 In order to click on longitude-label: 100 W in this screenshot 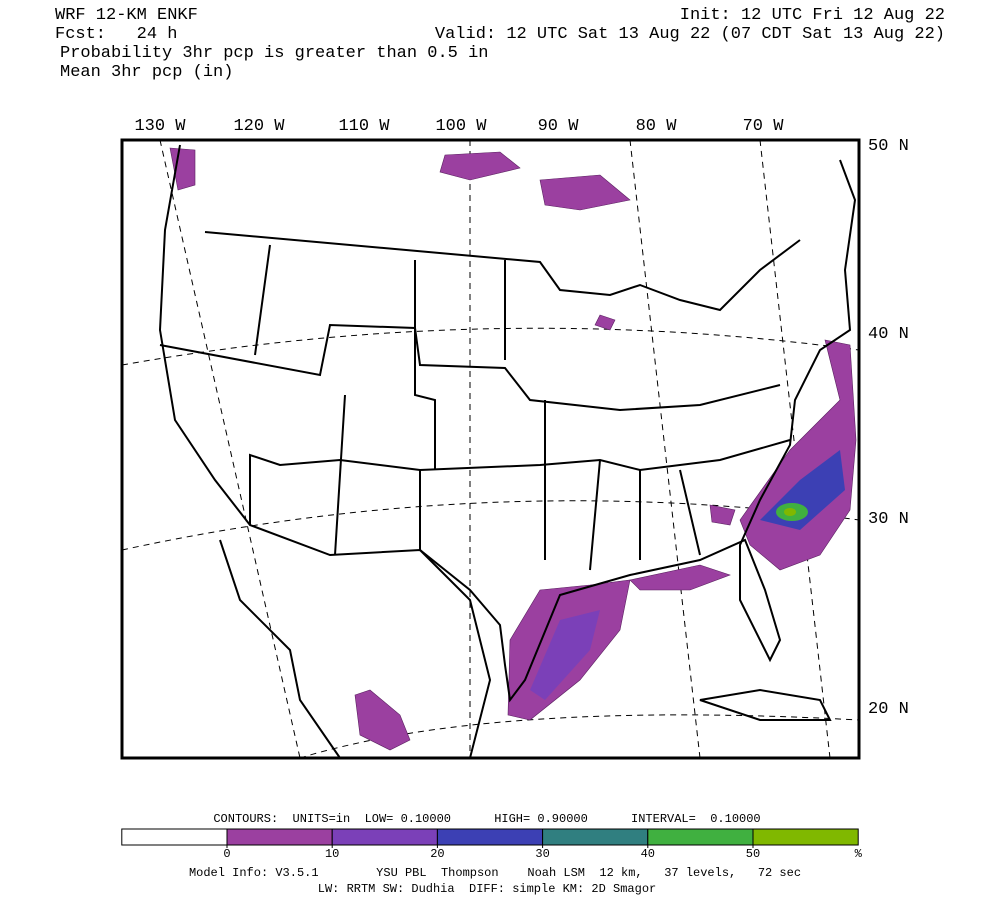, I will do `click(461, 126)`.